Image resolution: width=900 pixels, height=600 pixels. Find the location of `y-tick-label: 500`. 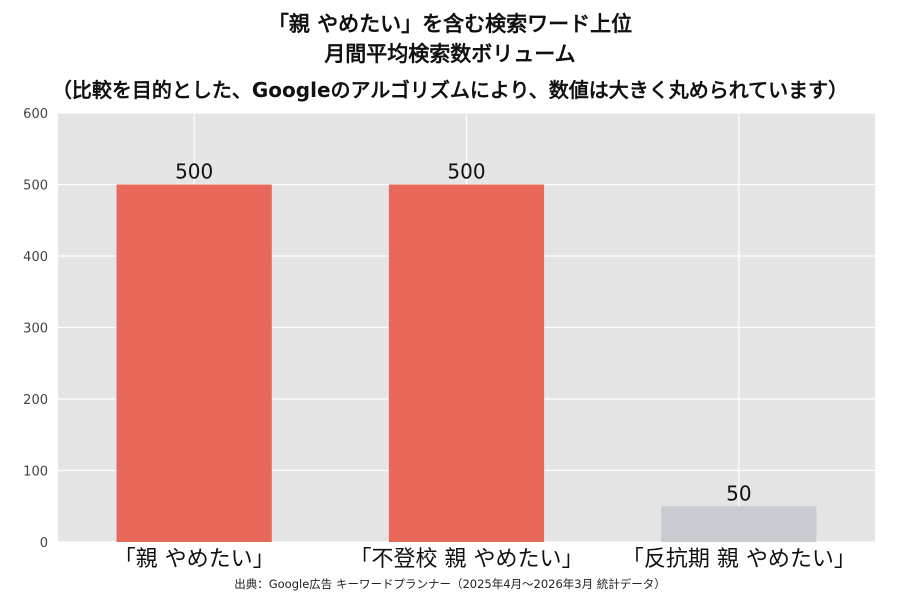

y-tick-label: 500 is located at coordinates (35, 186).